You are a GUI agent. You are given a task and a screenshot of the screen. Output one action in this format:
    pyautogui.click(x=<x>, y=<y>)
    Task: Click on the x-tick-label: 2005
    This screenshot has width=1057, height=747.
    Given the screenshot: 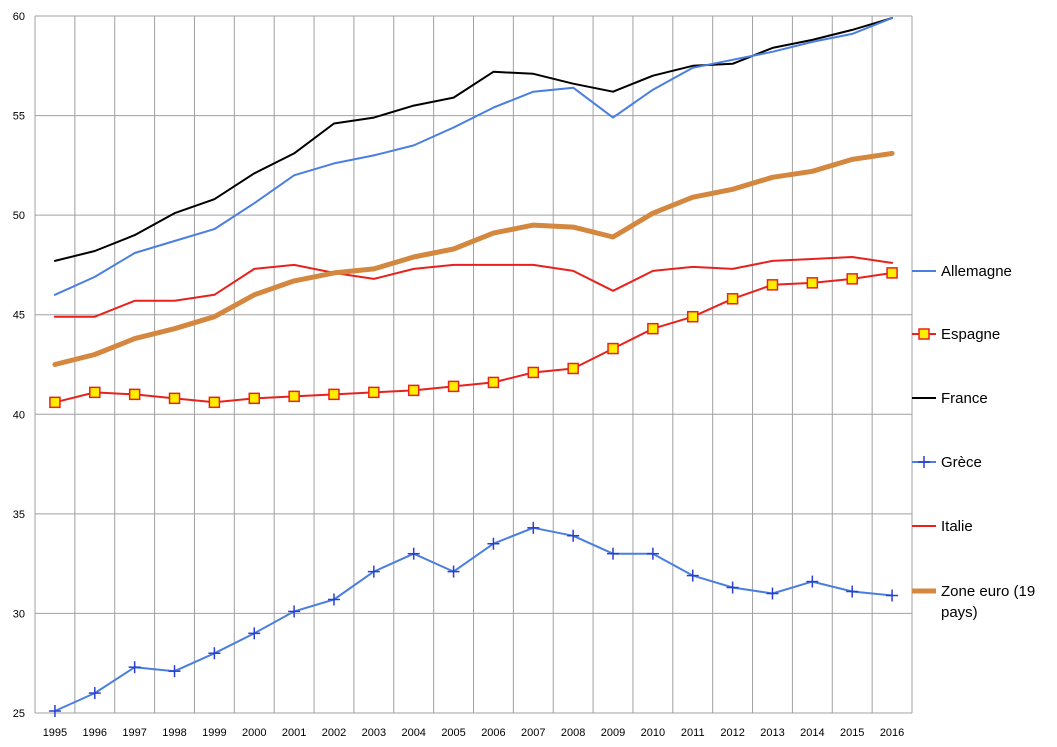 What is the action you would take?
    pyautogui.click(x=453, y=733)
    